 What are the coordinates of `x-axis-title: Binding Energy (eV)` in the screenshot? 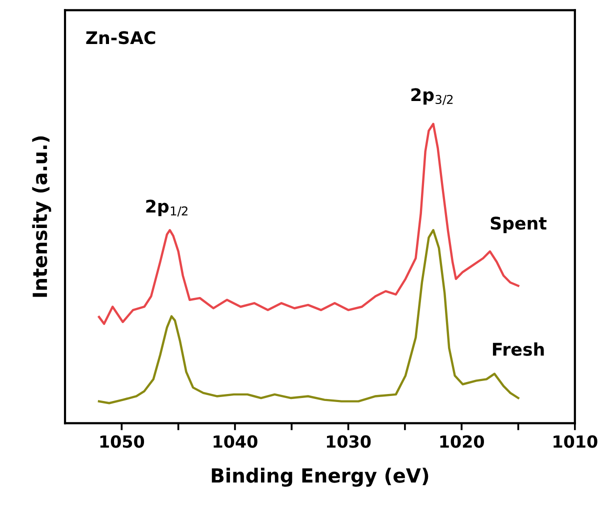 It's located at (320, 477).